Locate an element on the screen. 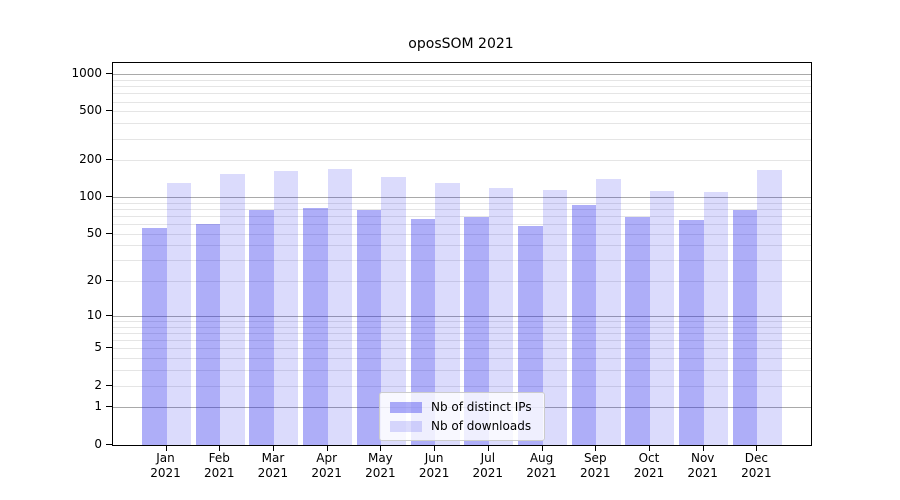 The image size is (900, 500). bar-downloads-feb is located at coordinates (232, 309).